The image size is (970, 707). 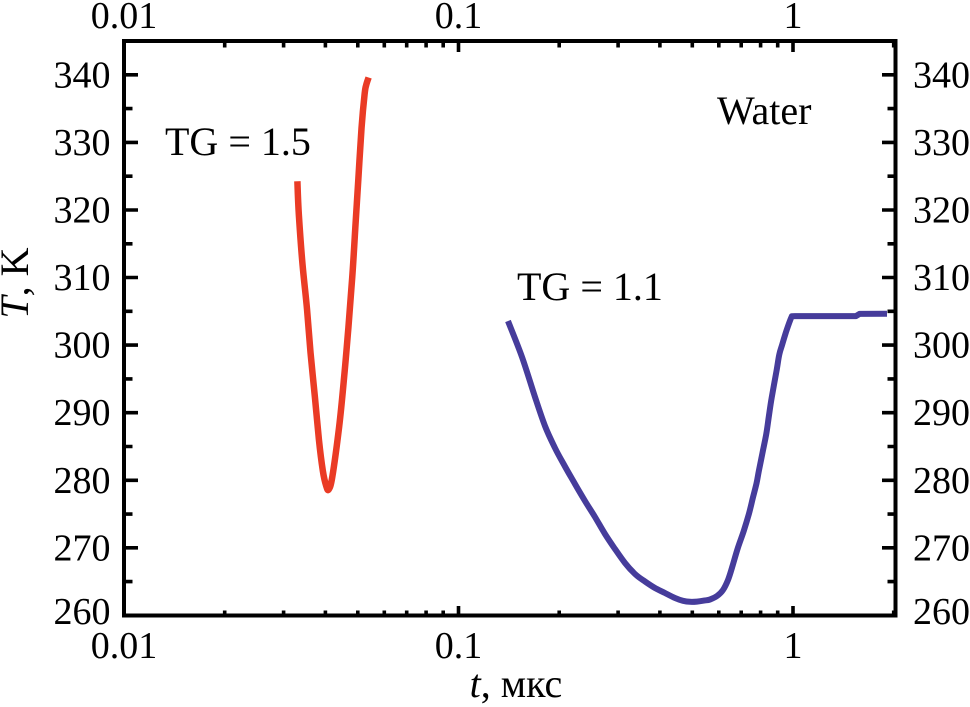 What do you see at coordinates (764, 110) in the screenshot?
I see `svg-text: Water` at bounding box center [764, 110].